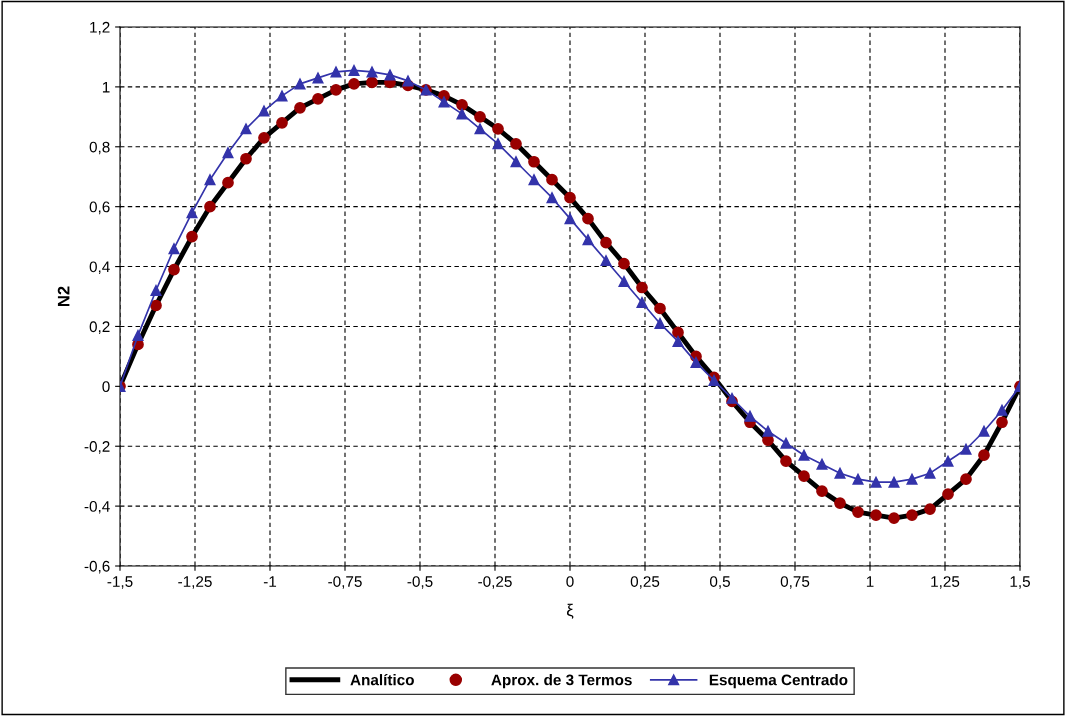 The image size is (1066, 716). I want to click on x-tick-label: -1, so click(270, 581).